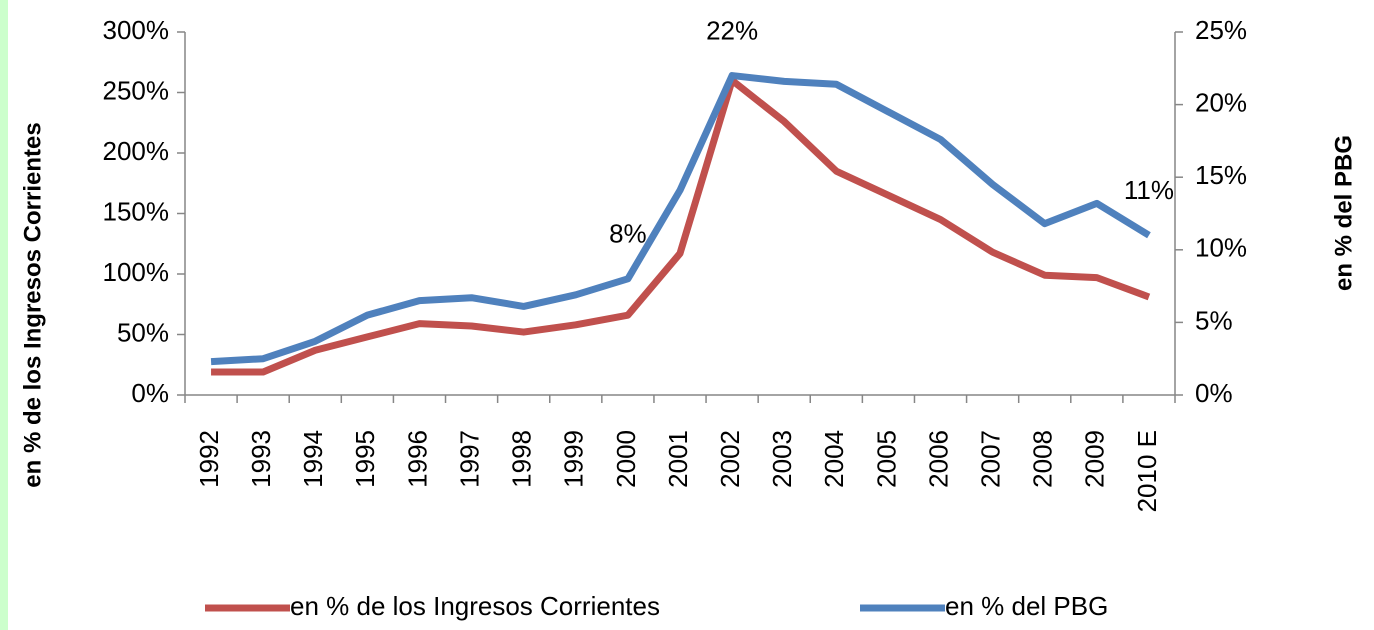 The width and height of the screenshot is (1374, 630). Describe the element at coordinates (732, 30) in the screenshot. I see `data-label: 22%` at that location.